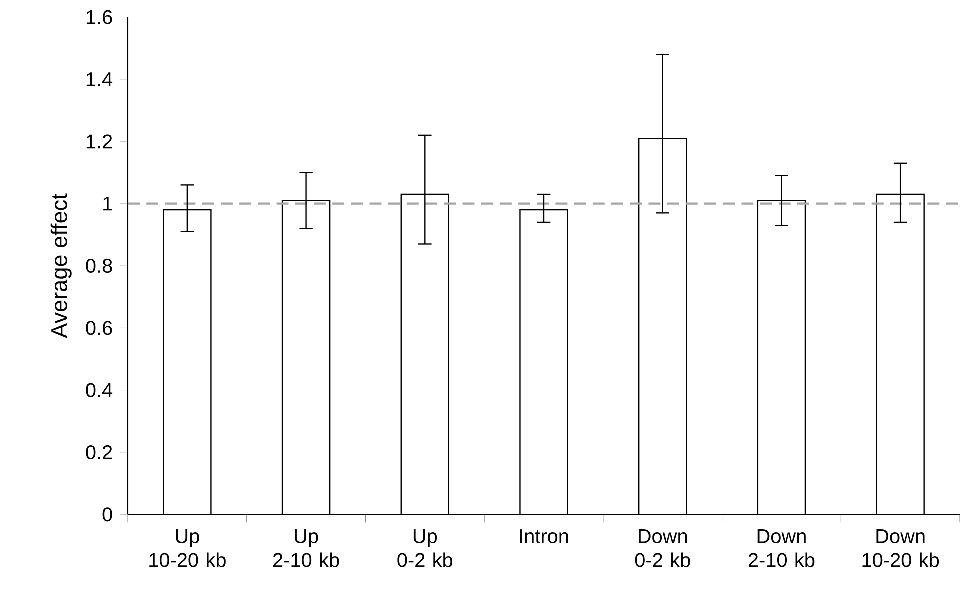  I want to click on y-tick-label: 1, so click(108, 203).